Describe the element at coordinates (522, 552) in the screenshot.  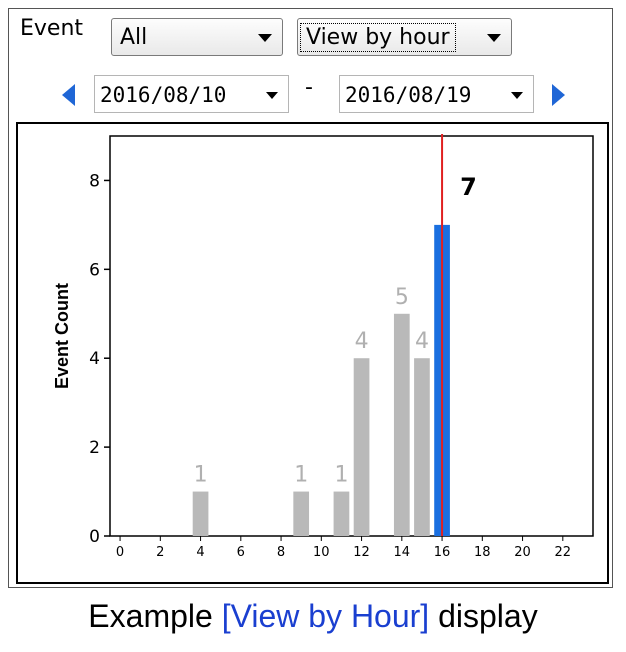
I see `x-tick-label: 20` at that location.